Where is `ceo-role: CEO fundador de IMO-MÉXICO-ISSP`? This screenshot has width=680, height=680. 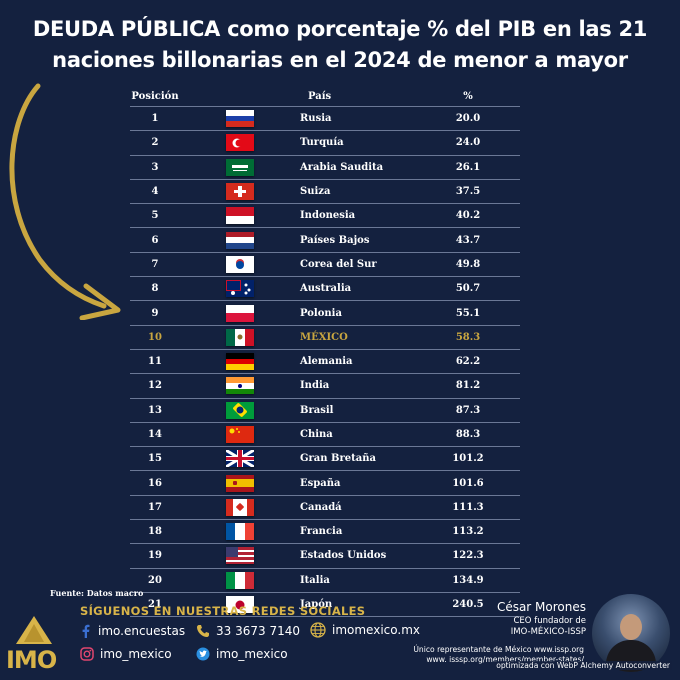 ceo-role: CEO fundador de IMO-MÉXICO-ISSP is located at coordinates (548, 627).